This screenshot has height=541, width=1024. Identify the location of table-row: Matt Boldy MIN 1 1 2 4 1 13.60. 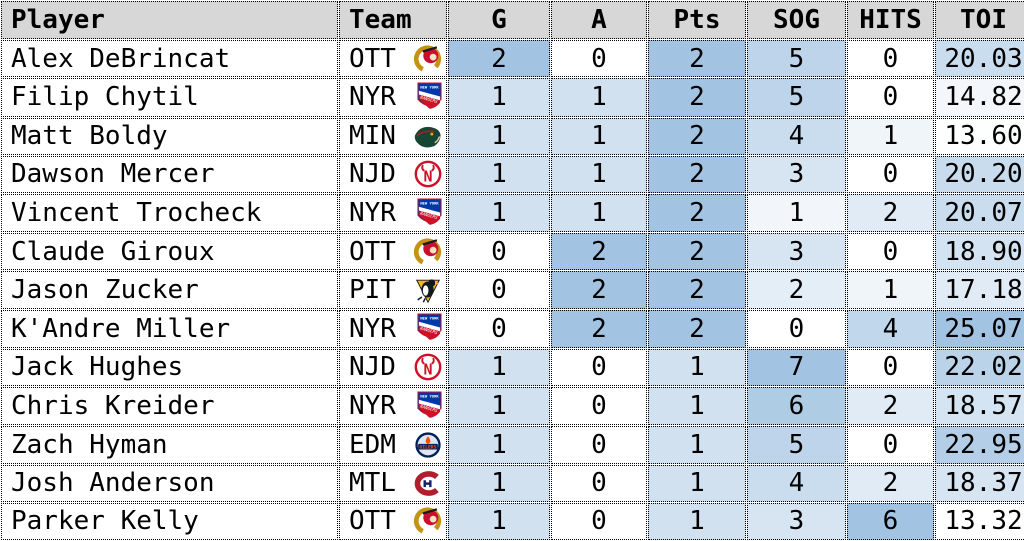
(512, 136).